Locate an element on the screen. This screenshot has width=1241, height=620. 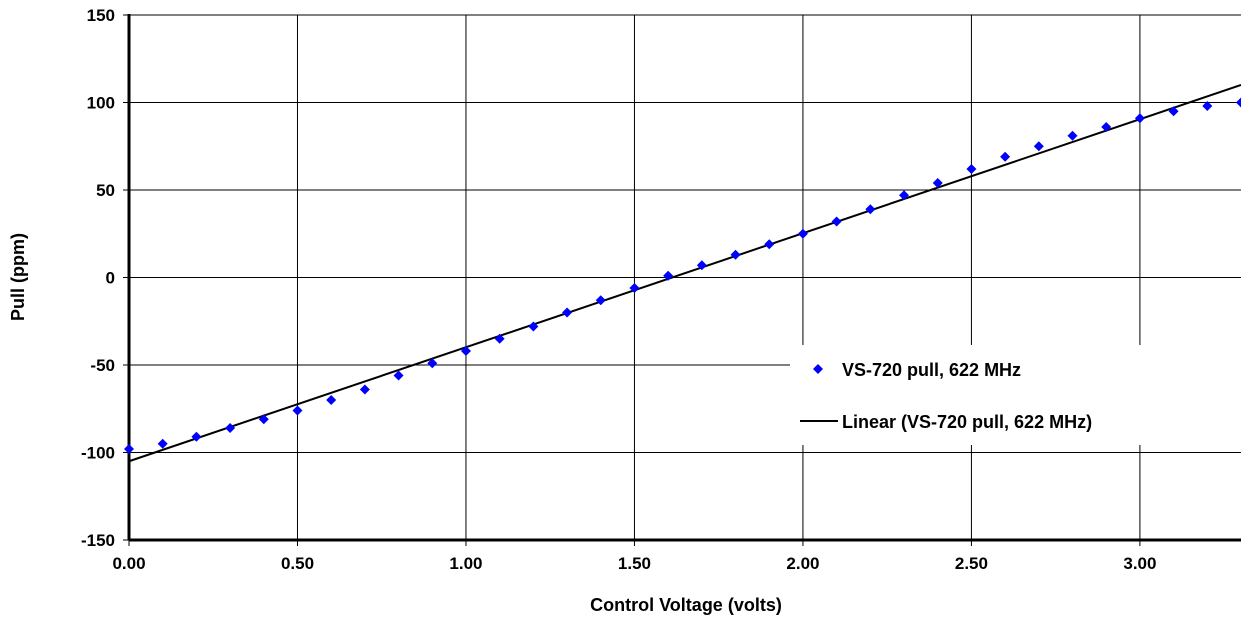
y-tick-label: 150 is located at coordinates (101, 15).